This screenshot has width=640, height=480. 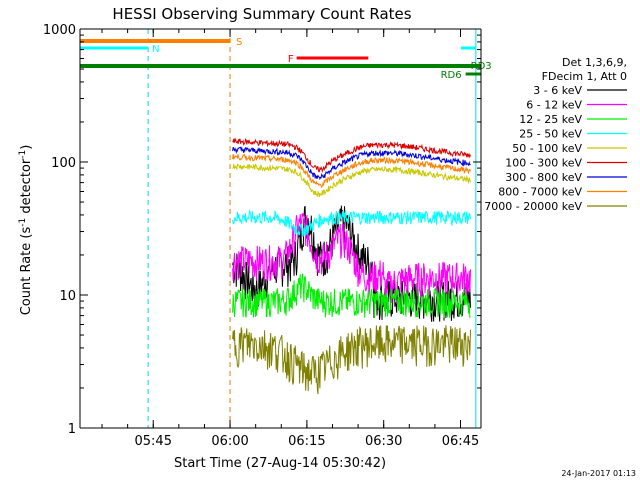 What do you see at coordinates (291, 59) in the screenshot?
I see `flag-label-f: F` at bounding box center [291, 59].